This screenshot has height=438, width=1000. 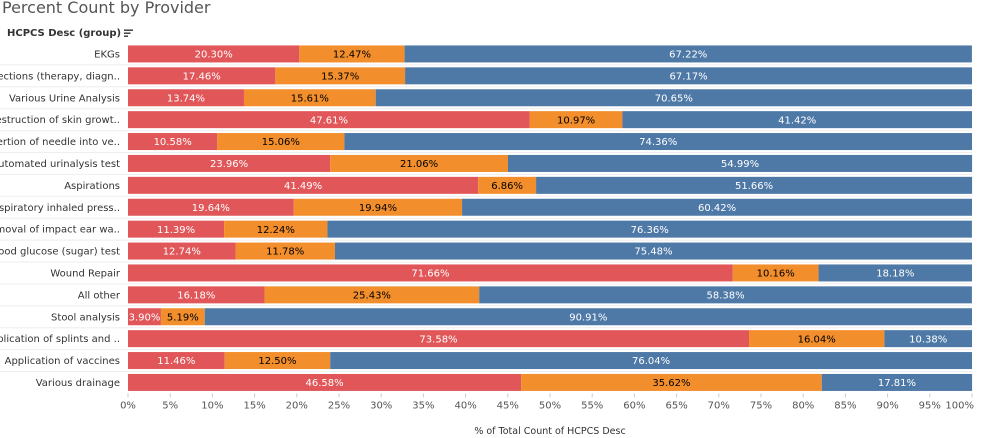 I want to click on category-label: Removal of impact ear wa.., so click(x=60, y=230).